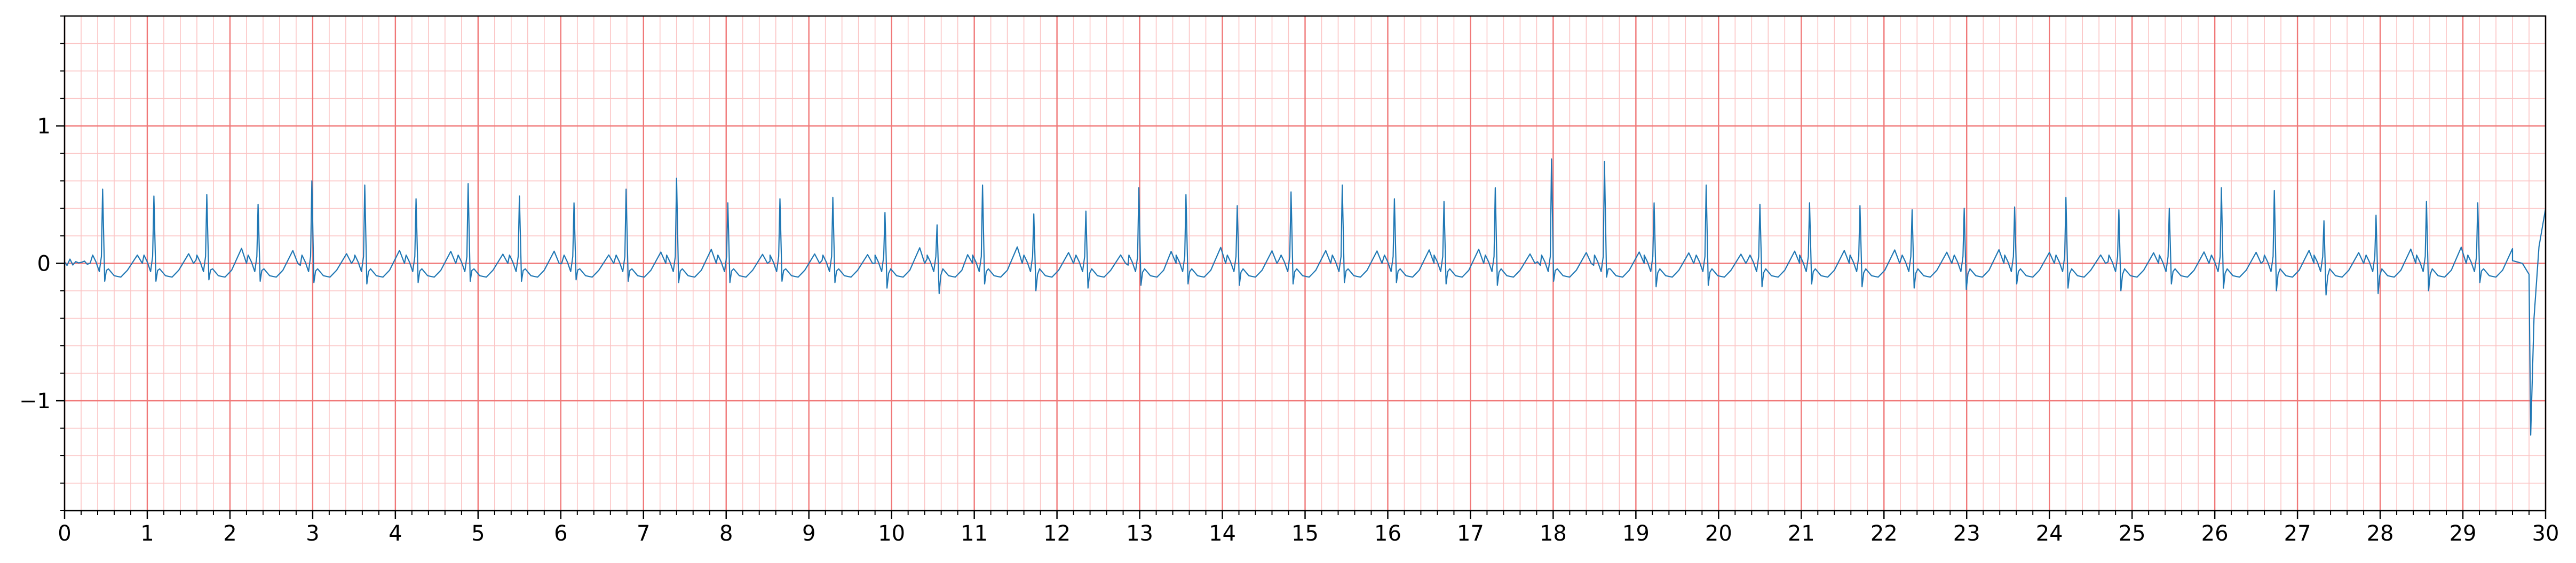 This screenshot has width=2576, height=563. Describe the element at coordinates (561, 533) in the screenshot. I see `x-tick-label: 6` at that location.